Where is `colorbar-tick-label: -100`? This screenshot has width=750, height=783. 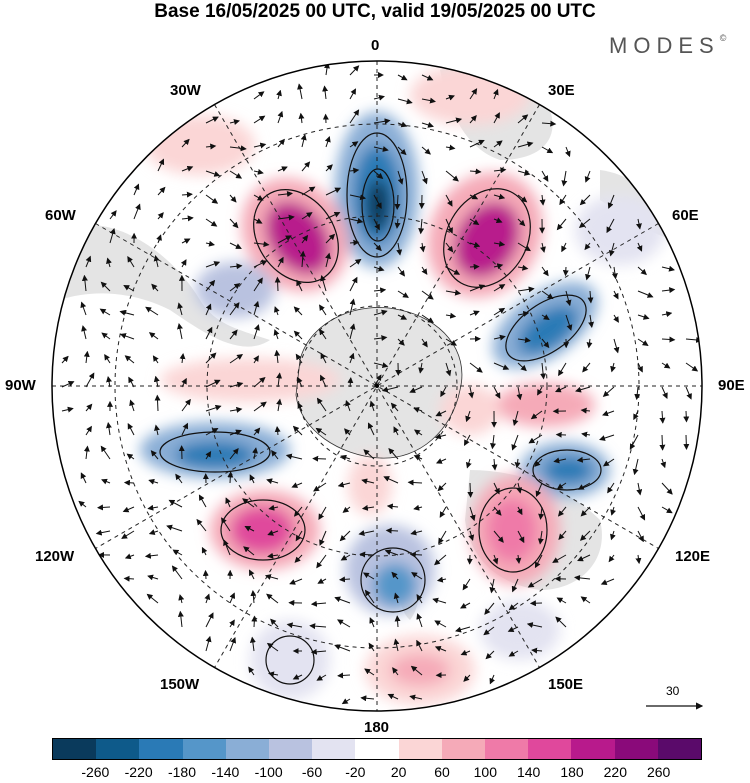
colorbar-tick-label: -100 is located at coordinates (268, 772).